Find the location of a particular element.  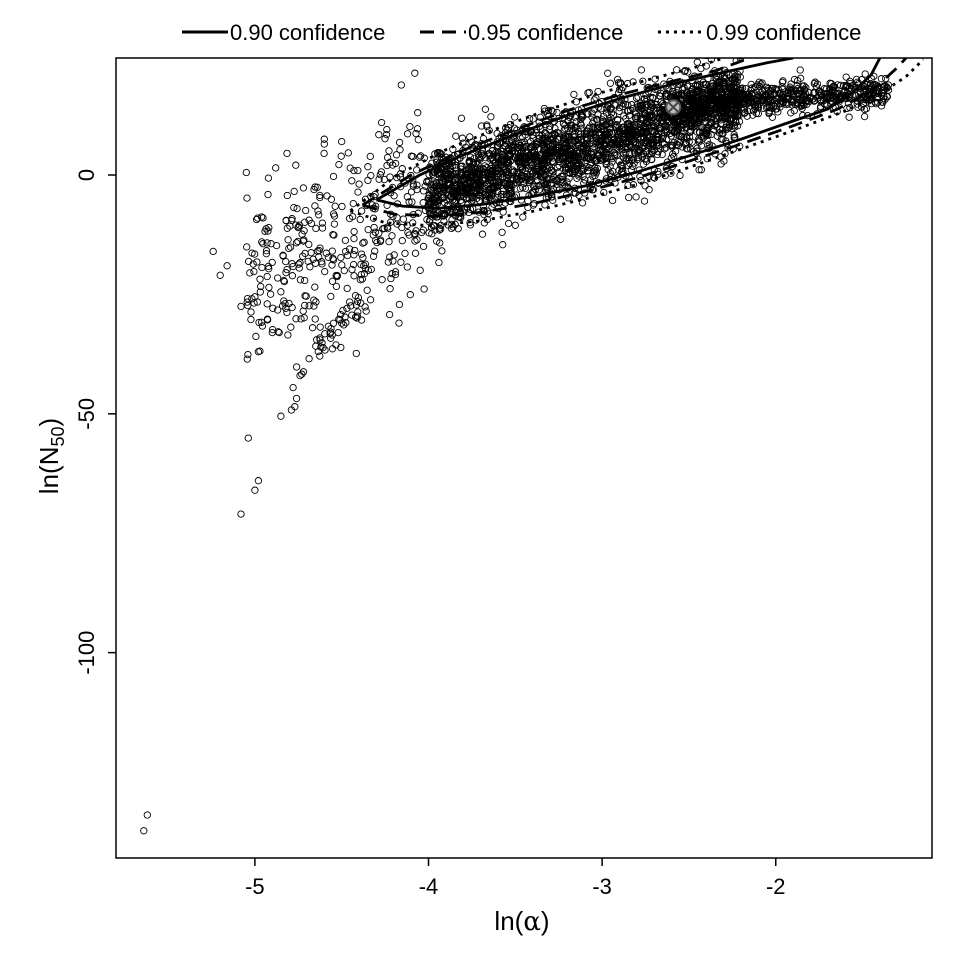

x-tick-label: -2 is located at coordinates (776, 886).